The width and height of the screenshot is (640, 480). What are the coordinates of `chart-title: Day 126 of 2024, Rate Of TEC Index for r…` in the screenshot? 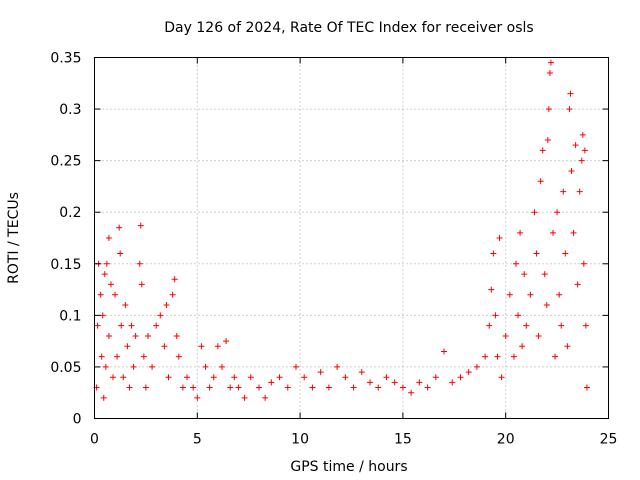 It's located at (348, 28).